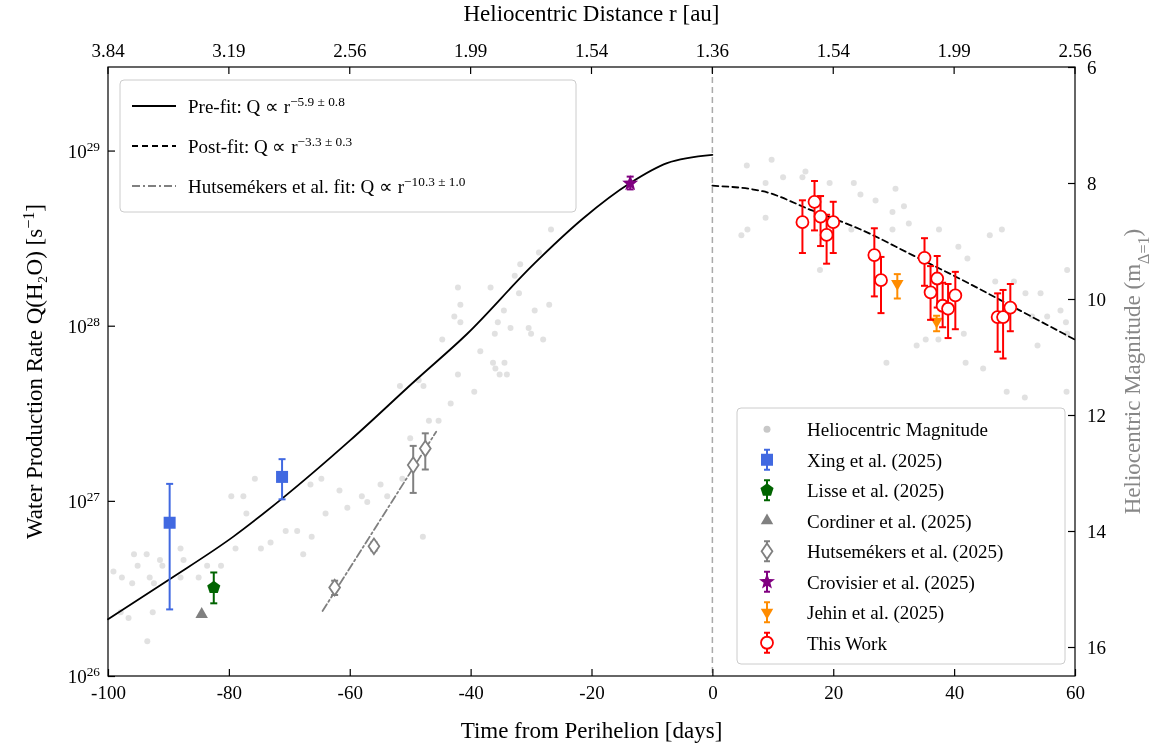 The height and width of the screenshot is (751, 1158). What do you see at coordinates (1096, 299) in the screenshot?
I see `y2-tick-label: 10` at bounding box center [1096, 299].